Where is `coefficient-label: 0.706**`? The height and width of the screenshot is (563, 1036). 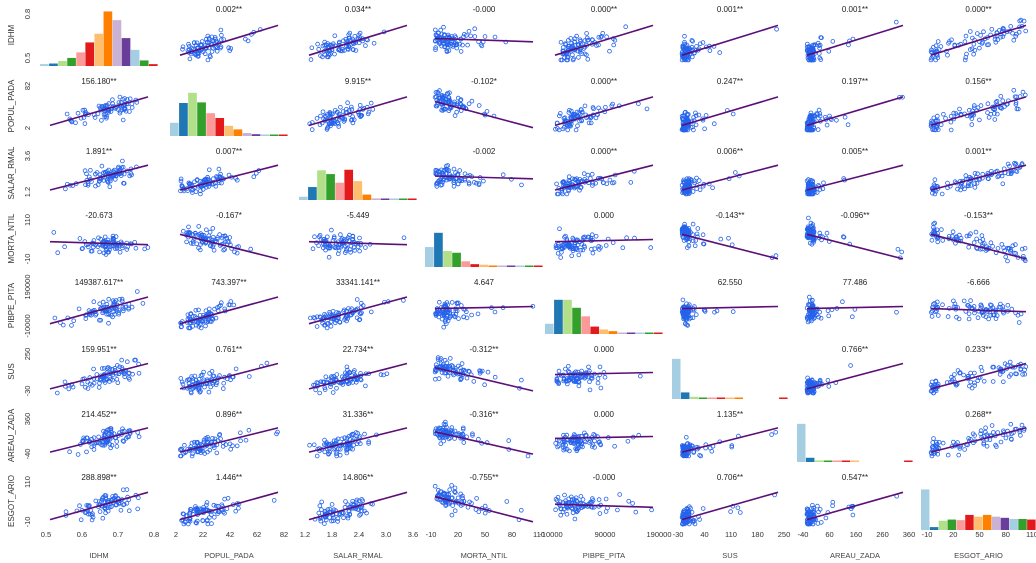 coefficient-label: 0.706** is located at coordinates (730, 477).